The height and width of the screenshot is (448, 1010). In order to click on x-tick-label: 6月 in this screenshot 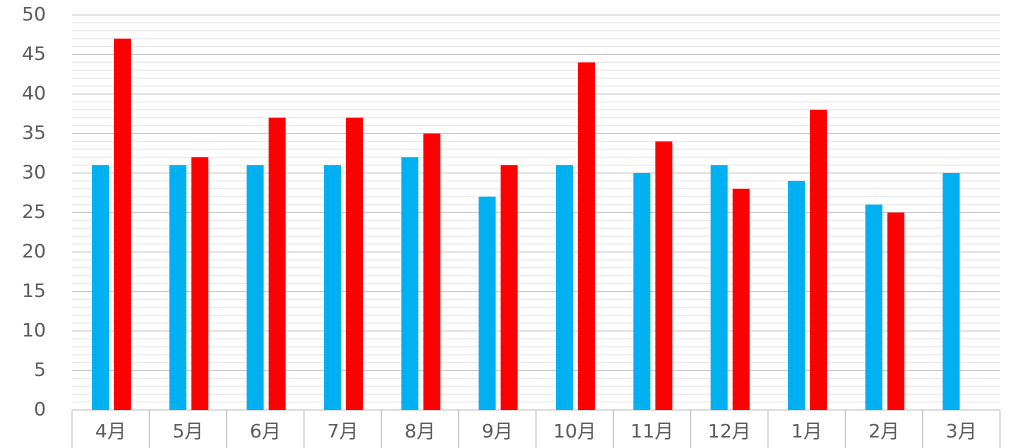, I will do `click(265, 432)`.